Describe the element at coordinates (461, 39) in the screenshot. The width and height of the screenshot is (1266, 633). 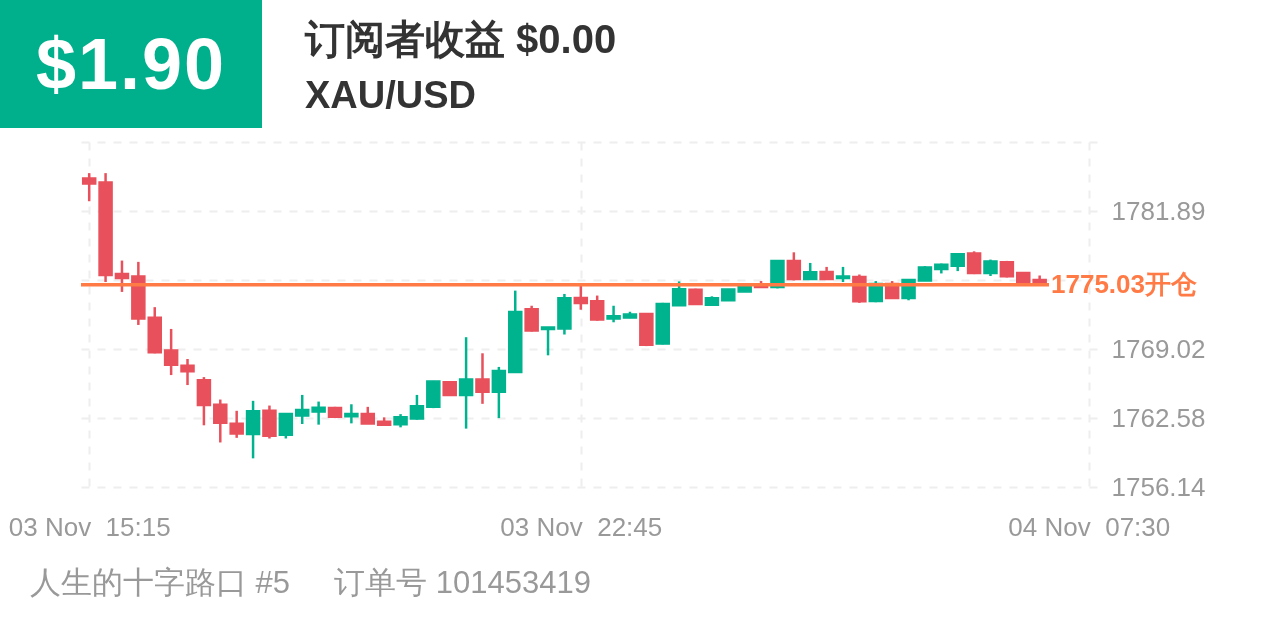
I see `chart-title: 订阅者收益 $0.00` at that location.